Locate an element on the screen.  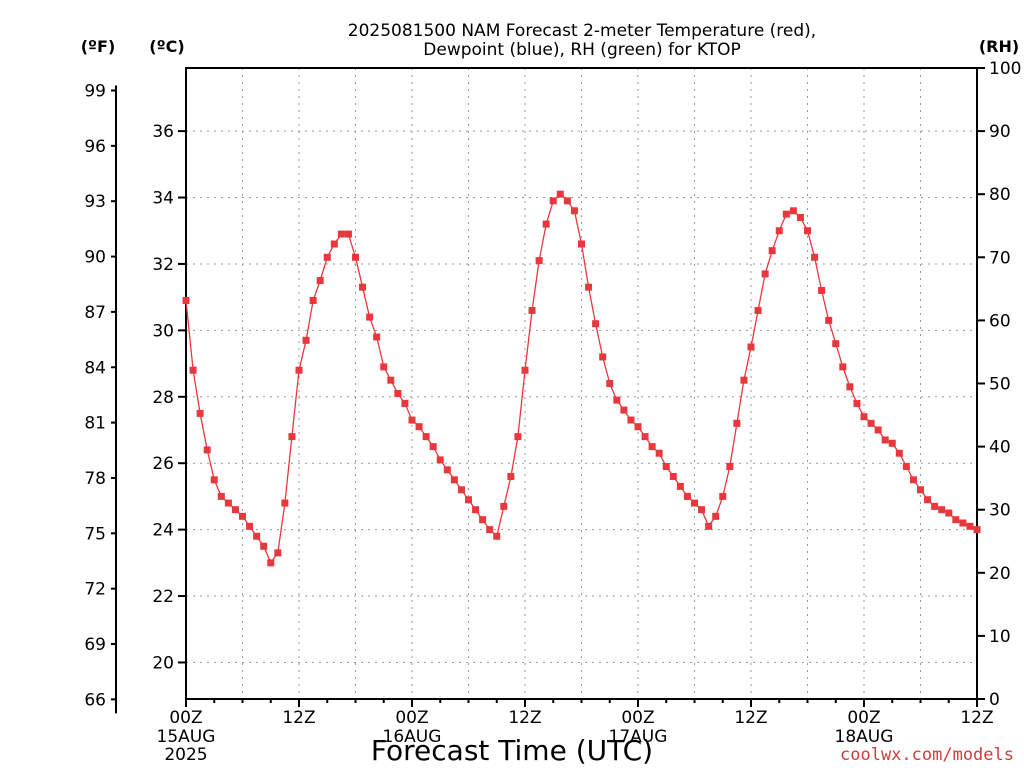
fahrenheit-tick-label: 69 is located at coordinates (95, 645).